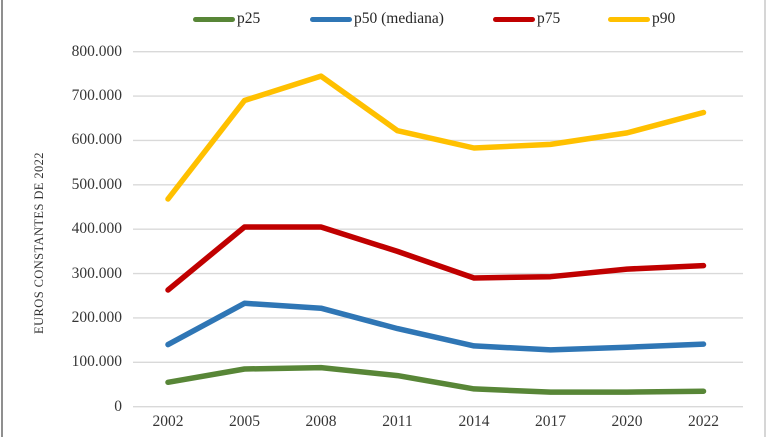  What do you see at coordinates (168, 421) in the screenshot?
I see `x-tick-label: 2002` at bounding box center [168, 421].